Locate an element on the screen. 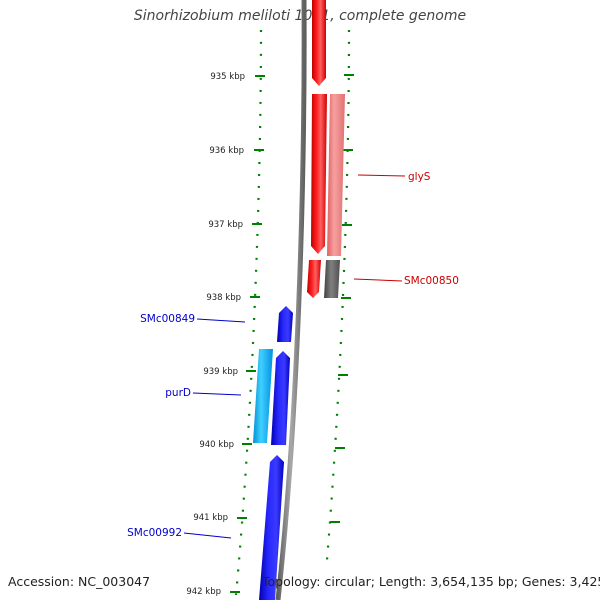 The height and width of the screenshot is (600, 600). gene-label-SMc00850: SMc00850 is located at coordinates (431, 281).